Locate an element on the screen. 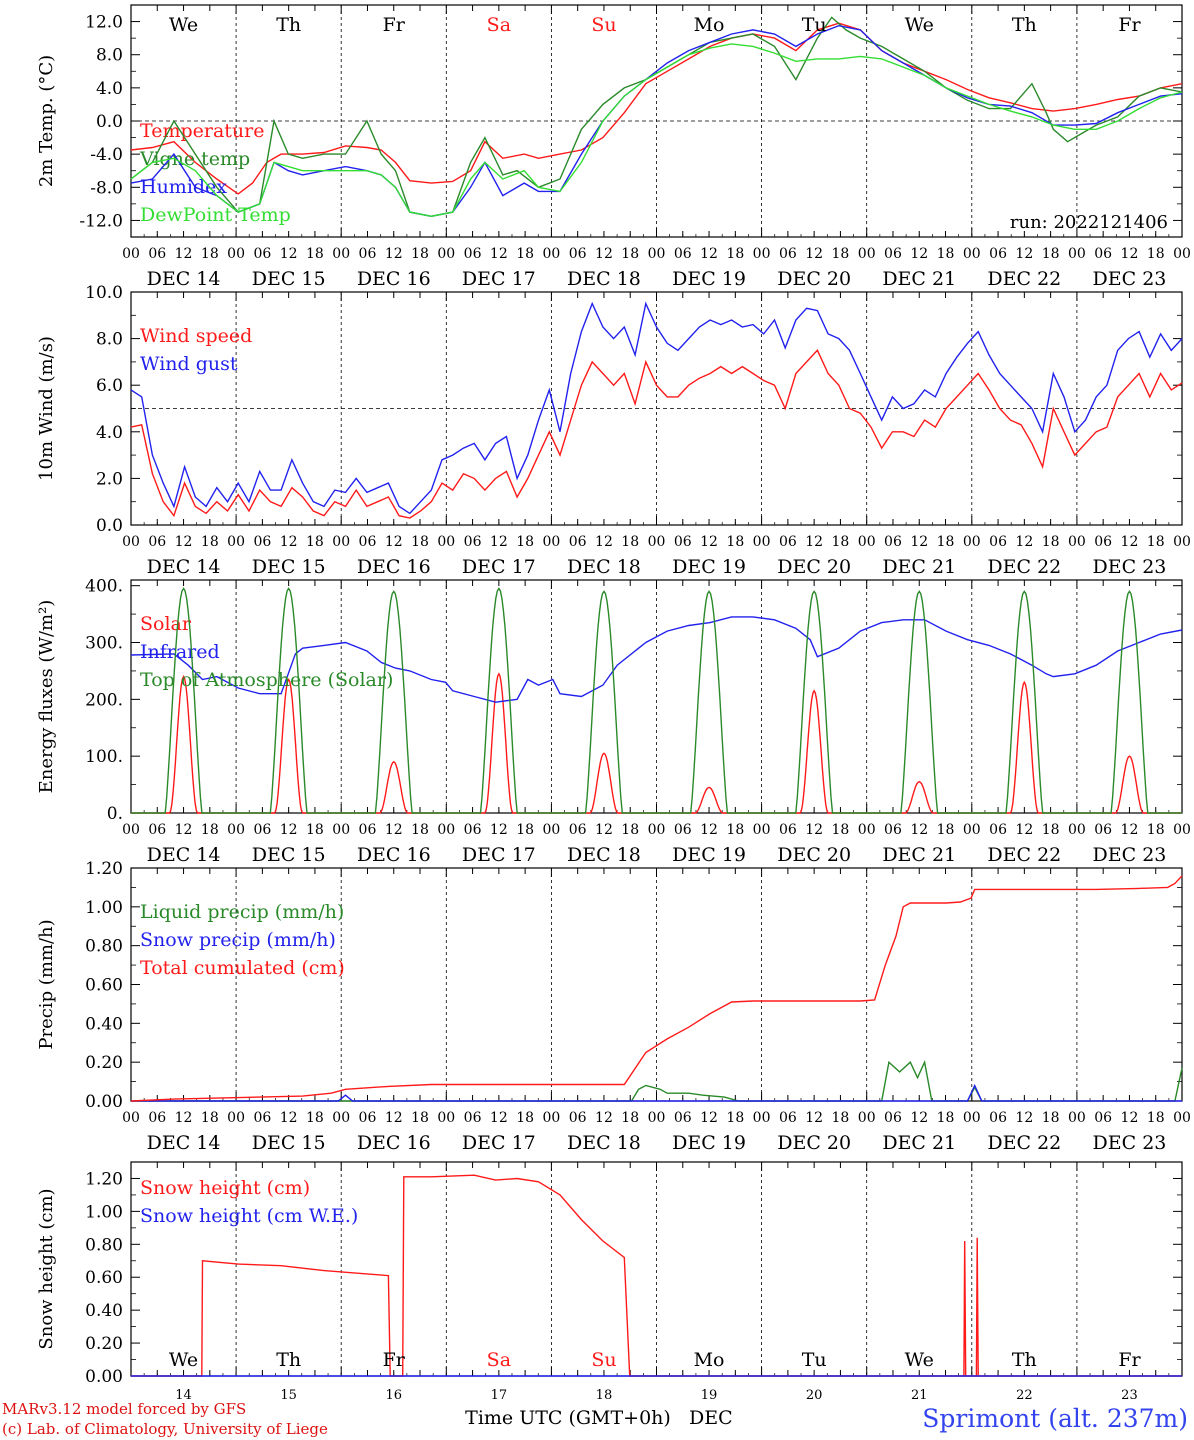  y-tick-label: 1.00 is located at coordinates (104, 908).